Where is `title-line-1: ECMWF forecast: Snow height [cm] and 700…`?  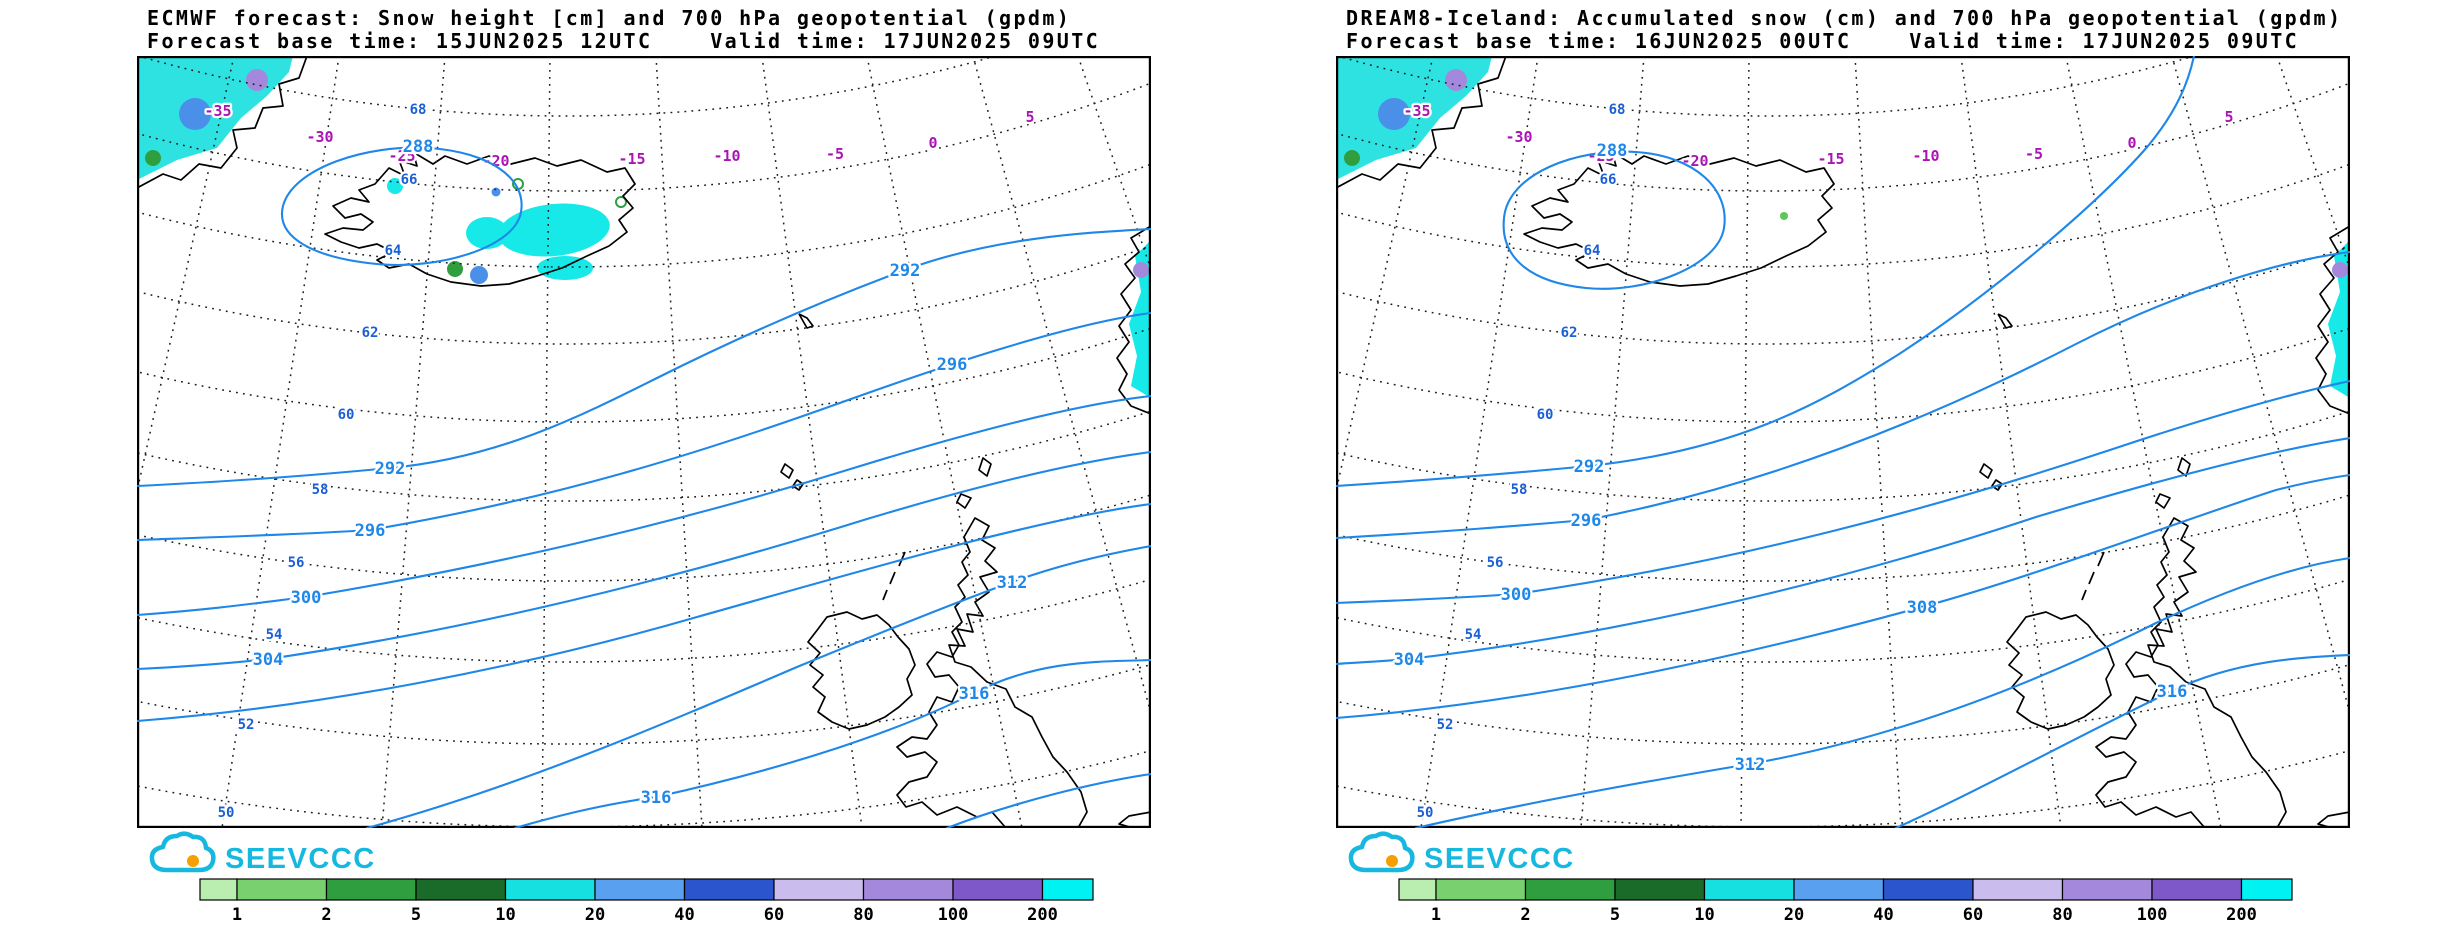 title-line-1: ECMWF forecast: Snow height [cm] and 700… is located at coordinates (609, 18).